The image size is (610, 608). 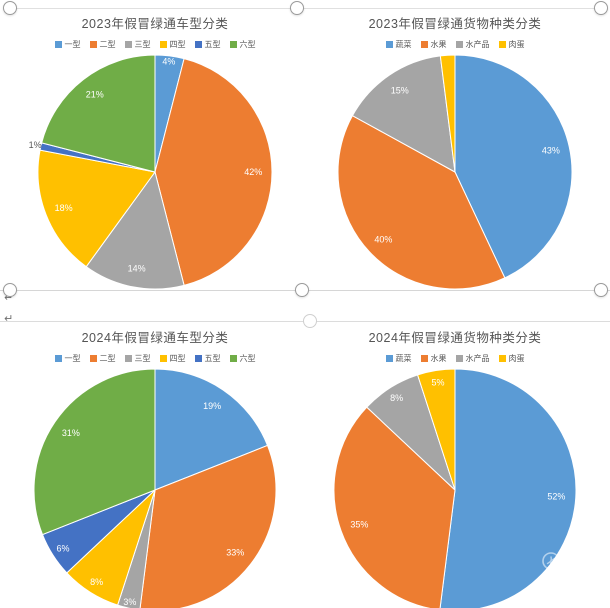 I want to click on legend-item: 肉蛋, so click(x=511, y=358).